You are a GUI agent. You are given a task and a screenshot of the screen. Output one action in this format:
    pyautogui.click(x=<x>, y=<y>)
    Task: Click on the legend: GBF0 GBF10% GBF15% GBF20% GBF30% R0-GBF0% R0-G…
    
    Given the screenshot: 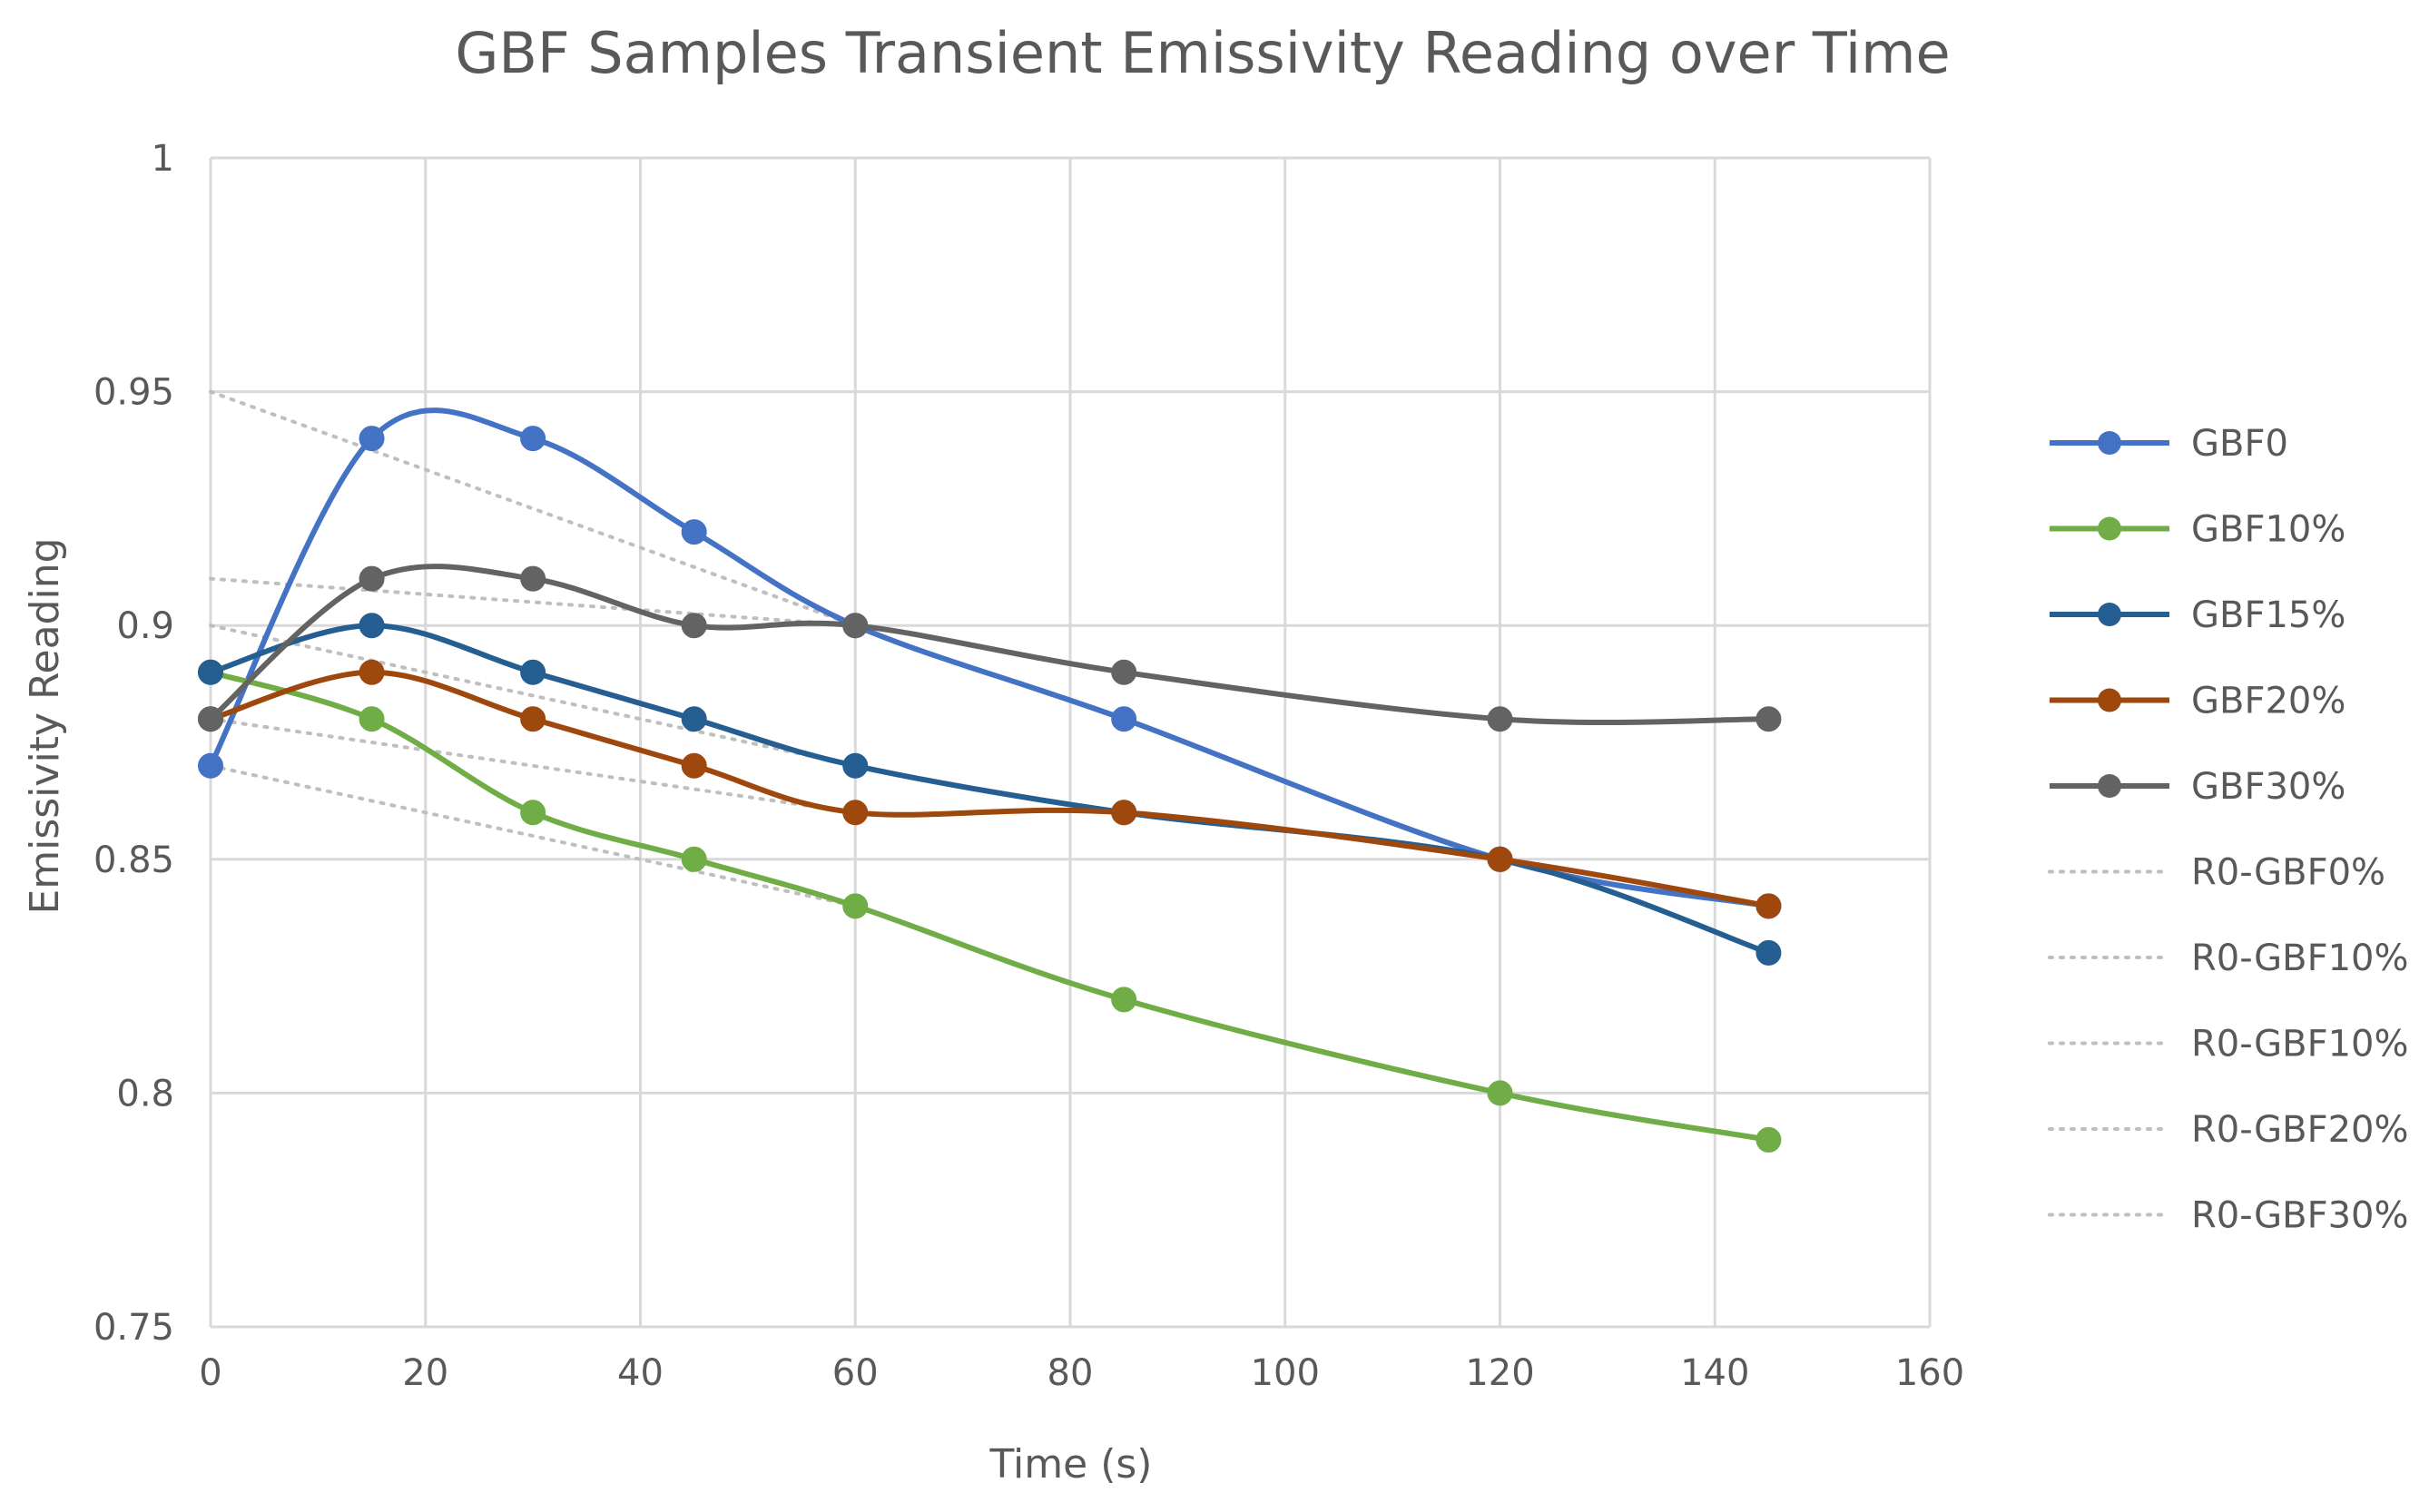 What is the action you would take?
    pyautogui.click(x=2228, y=830)
    